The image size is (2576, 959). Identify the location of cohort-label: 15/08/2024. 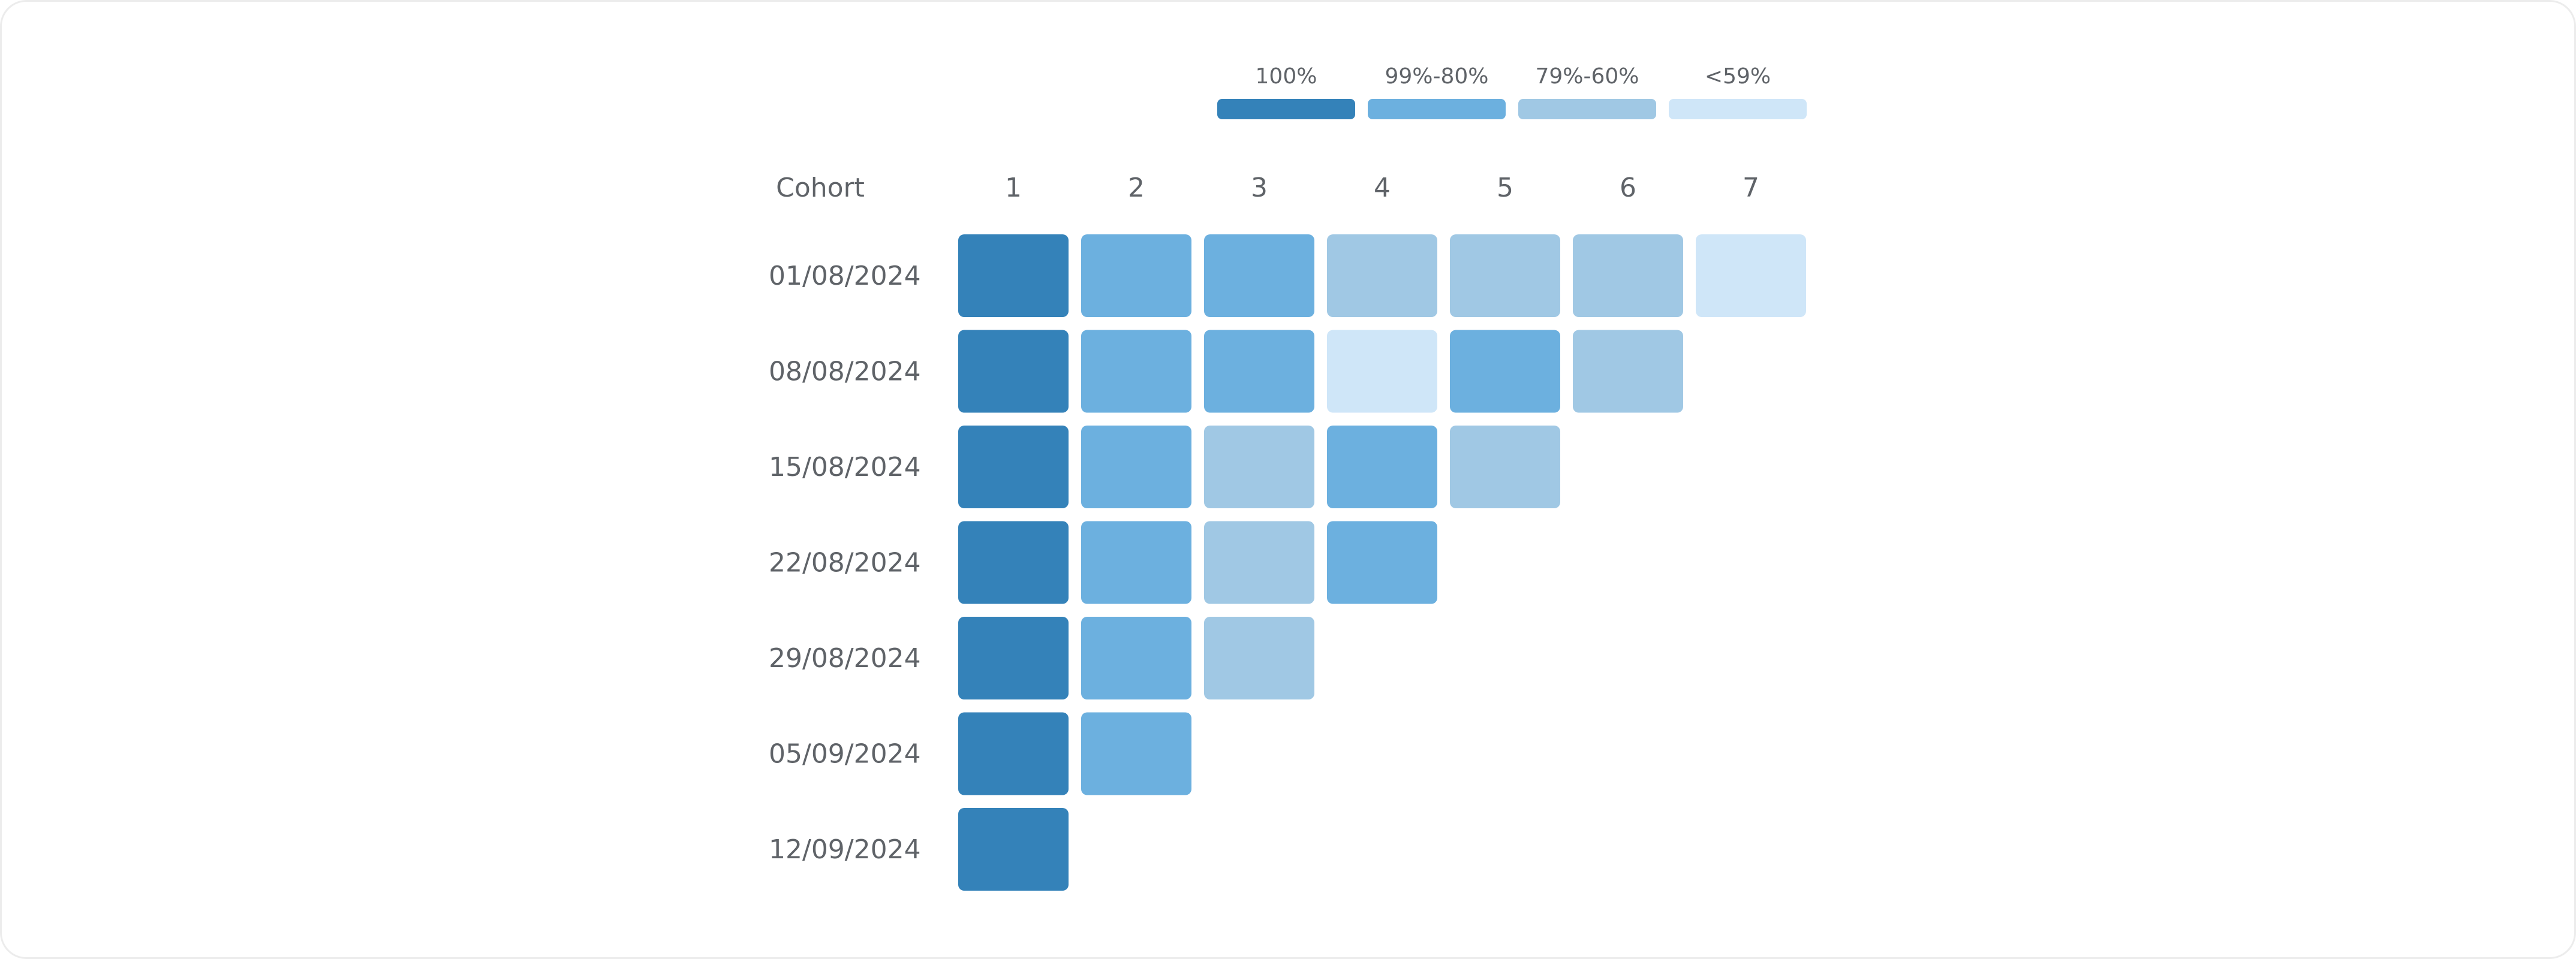
(845, 467).